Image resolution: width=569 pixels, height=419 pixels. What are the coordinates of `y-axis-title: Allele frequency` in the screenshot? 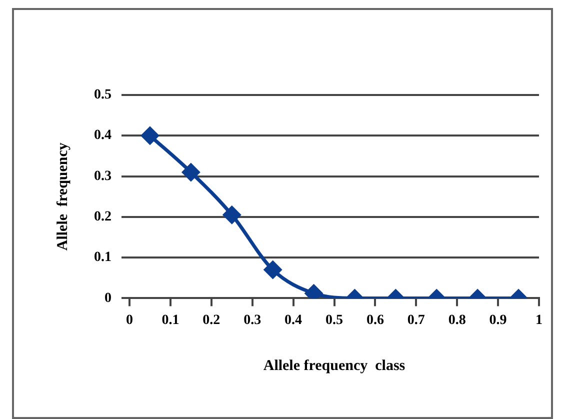 It's located at (62, 196).